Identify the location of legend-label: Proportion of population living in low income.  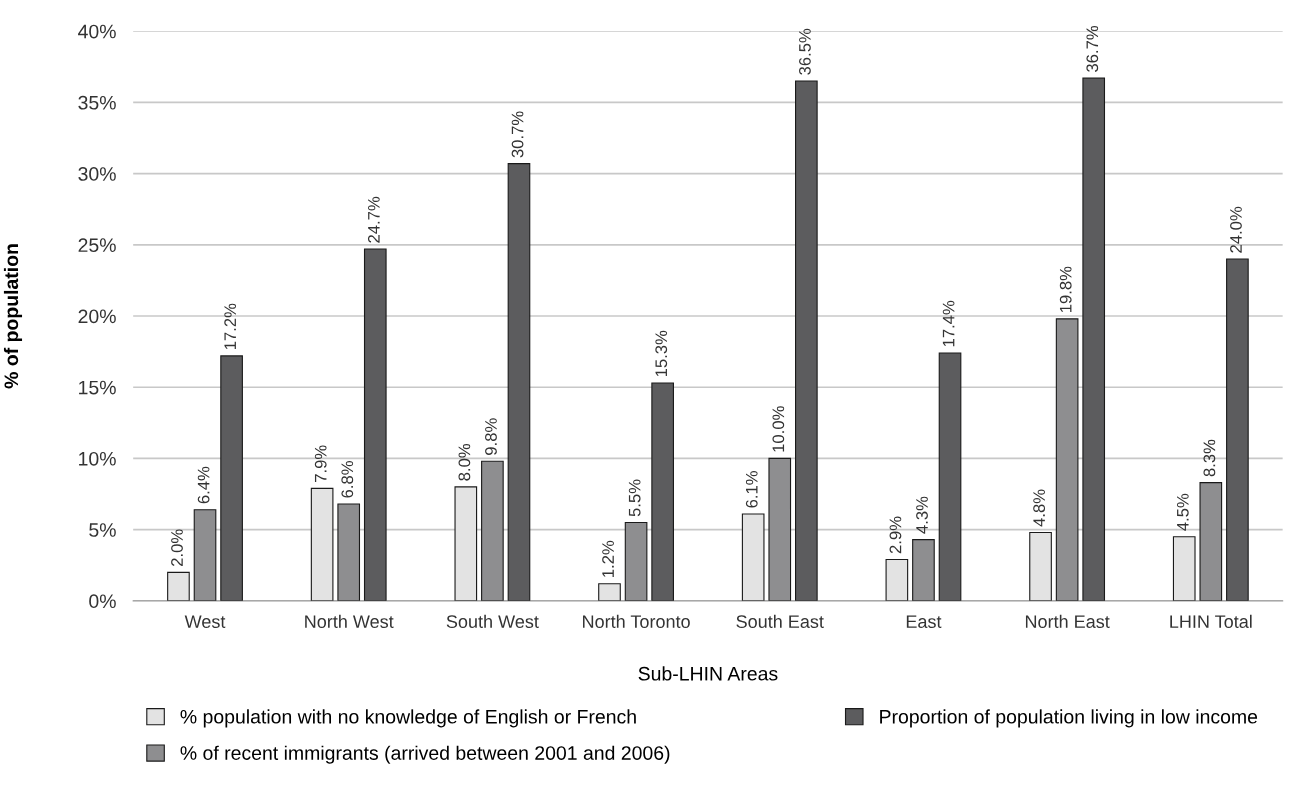
(1069, 718).